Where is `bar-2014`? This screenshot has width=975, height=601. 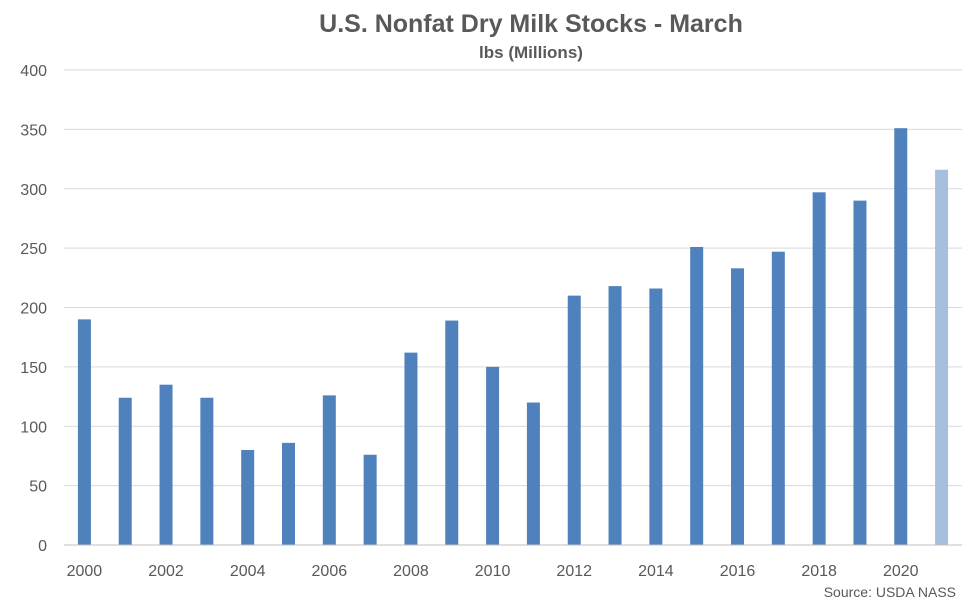
bar-2014 is located at coordinates (656, 416).